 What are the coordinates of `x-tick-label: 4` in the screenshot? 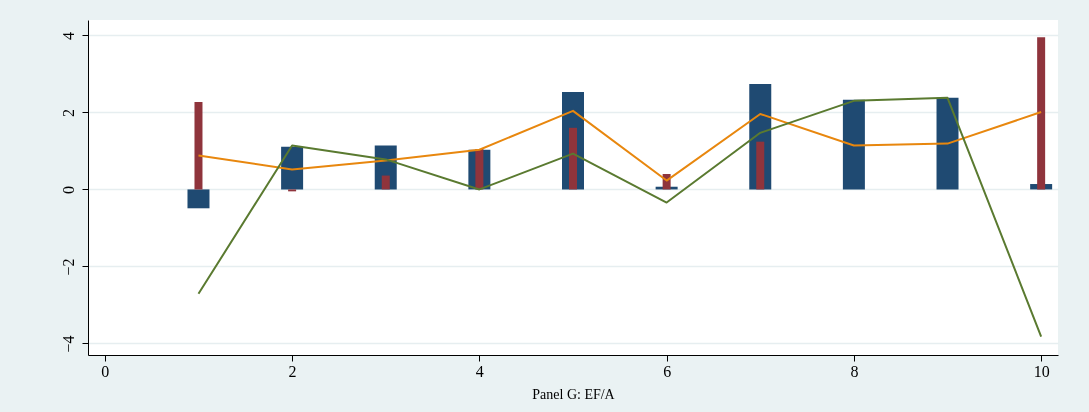 It's located at (479, 371).